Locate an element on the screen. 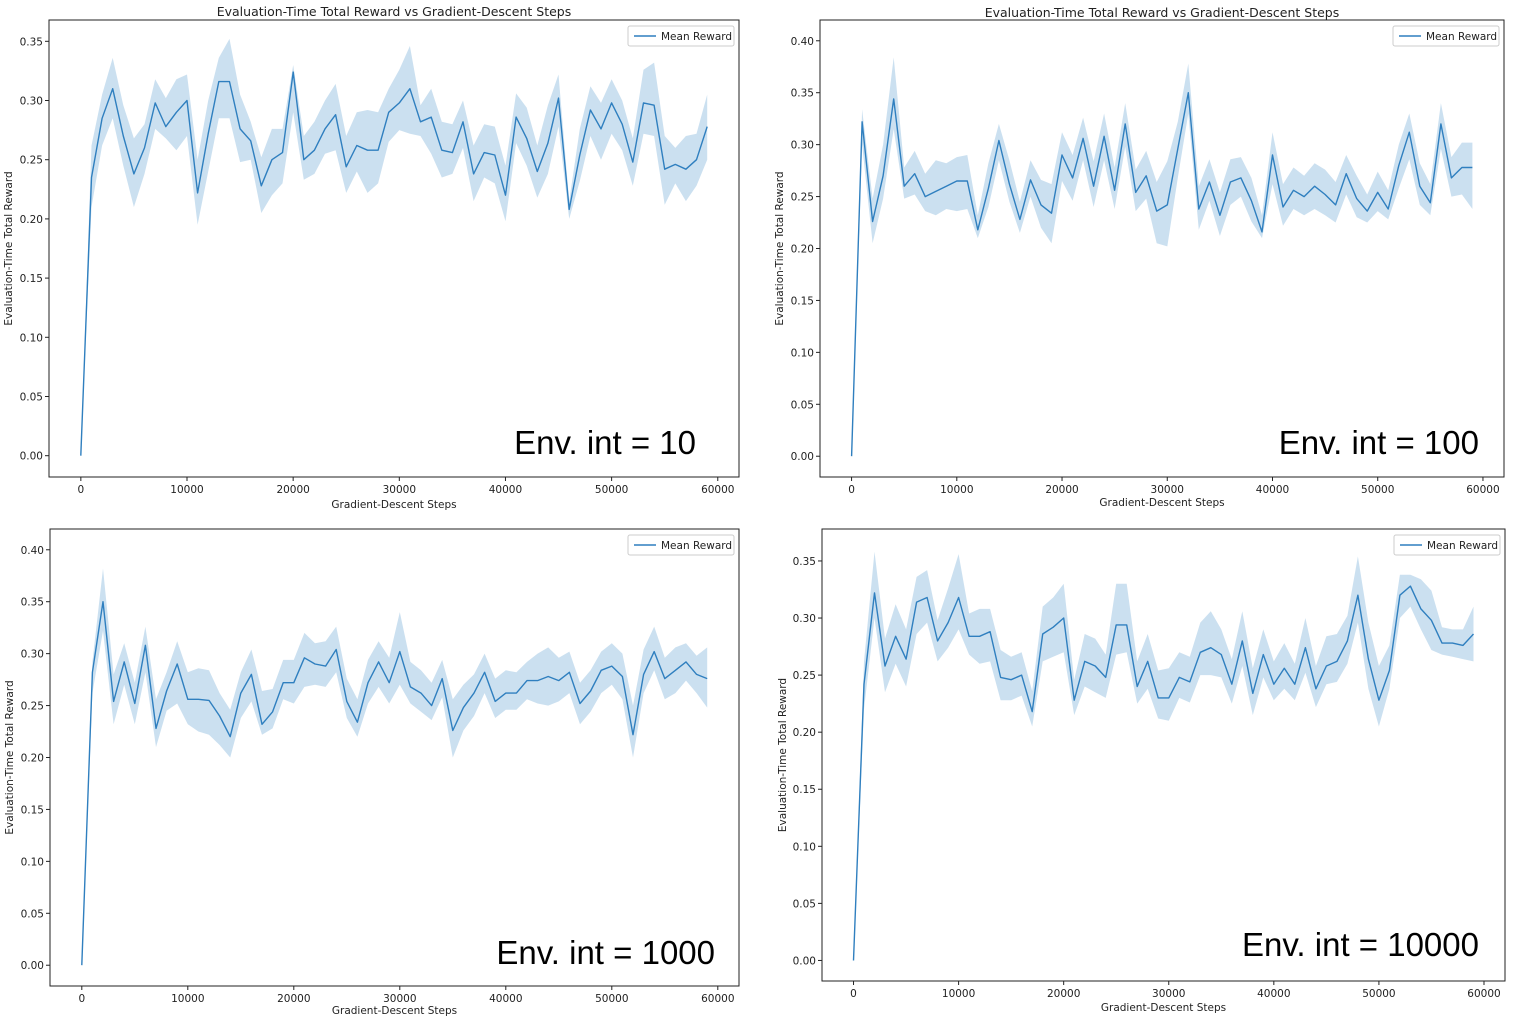 The height and width of the screenshot is (1018, 1515). y-tick-label: 0.10 is located at coordinates (32, 862).